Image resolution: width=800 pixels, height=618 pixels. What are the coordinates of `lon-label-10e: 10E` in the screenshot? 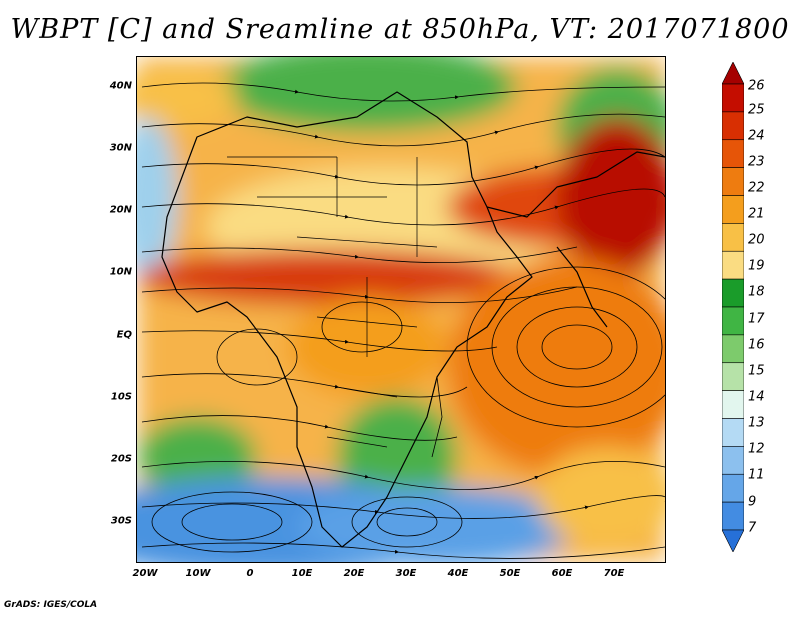 It's located at (302, 573).